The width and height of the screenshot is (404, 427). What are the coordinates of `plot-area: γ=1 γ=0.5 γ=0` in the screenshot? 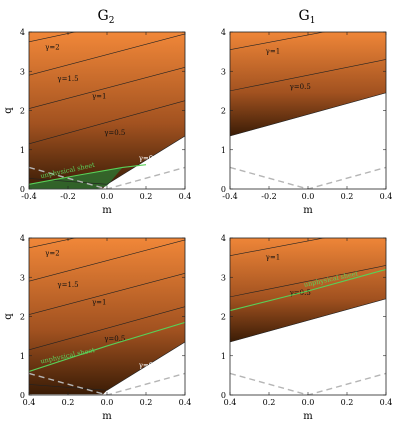 It's located at (308, 110).